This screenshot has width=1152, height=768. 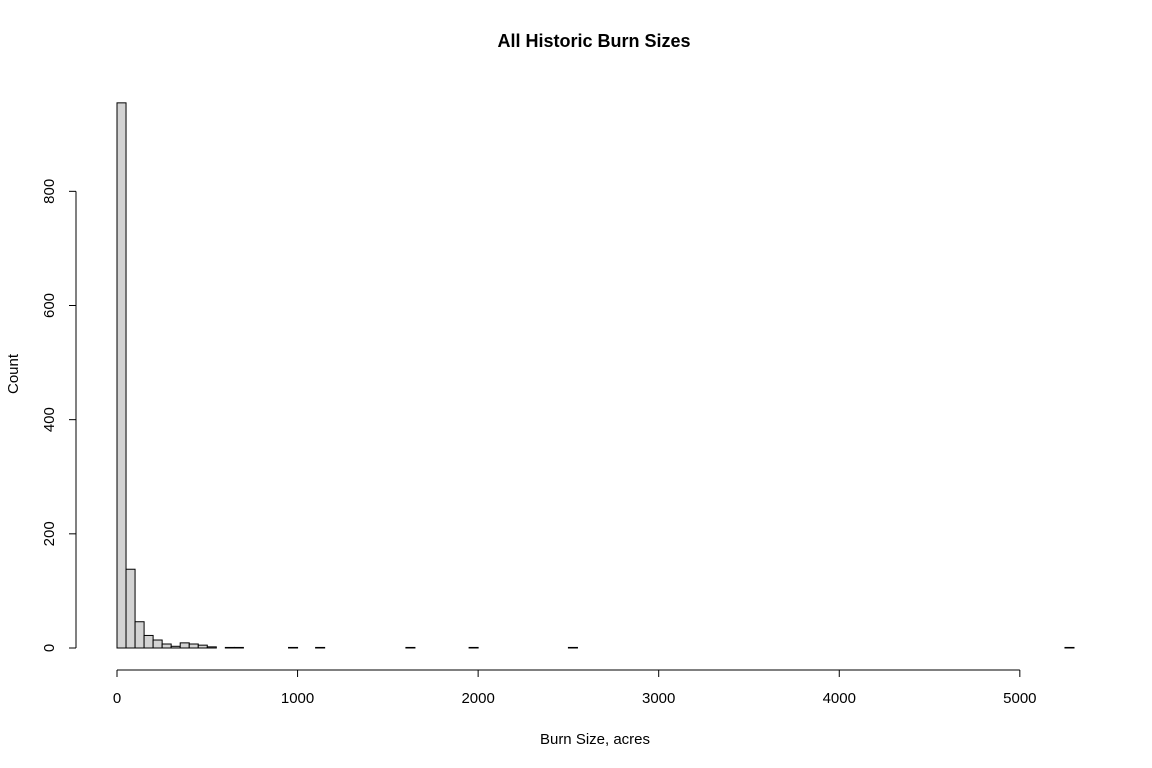 I want to click on y-tick-label: 400, so click(x=49, y=419).